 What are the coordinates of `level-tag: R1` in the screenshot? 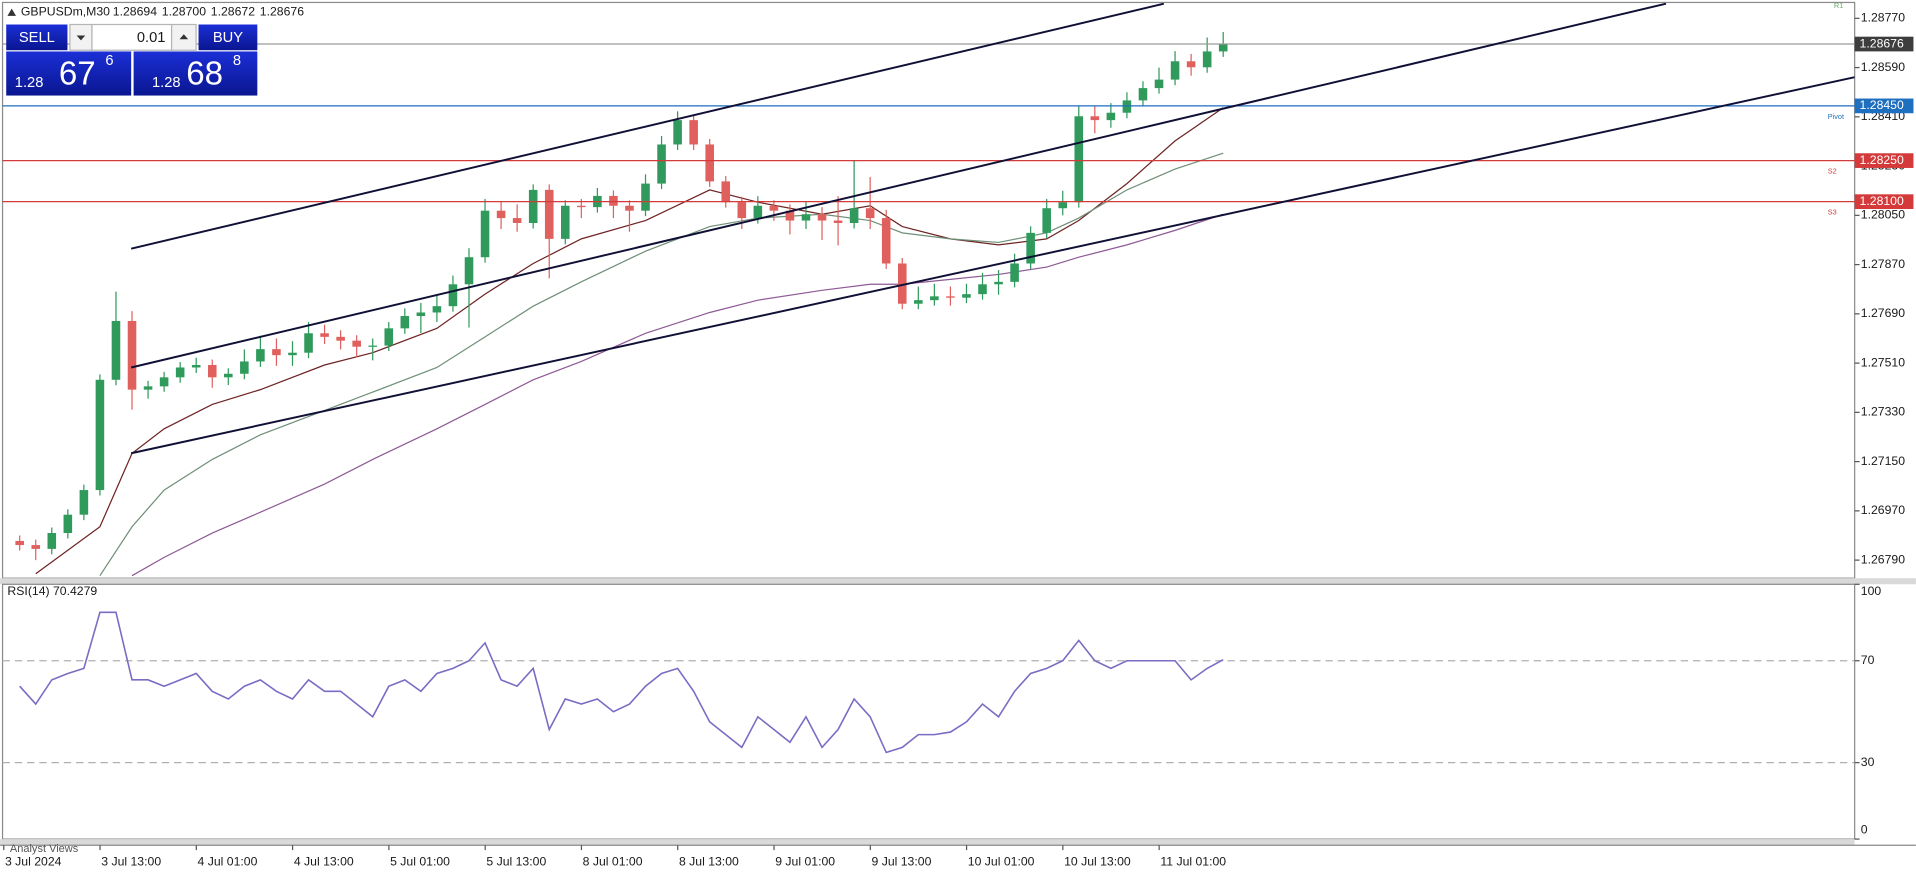 It's located at (1838, 5).